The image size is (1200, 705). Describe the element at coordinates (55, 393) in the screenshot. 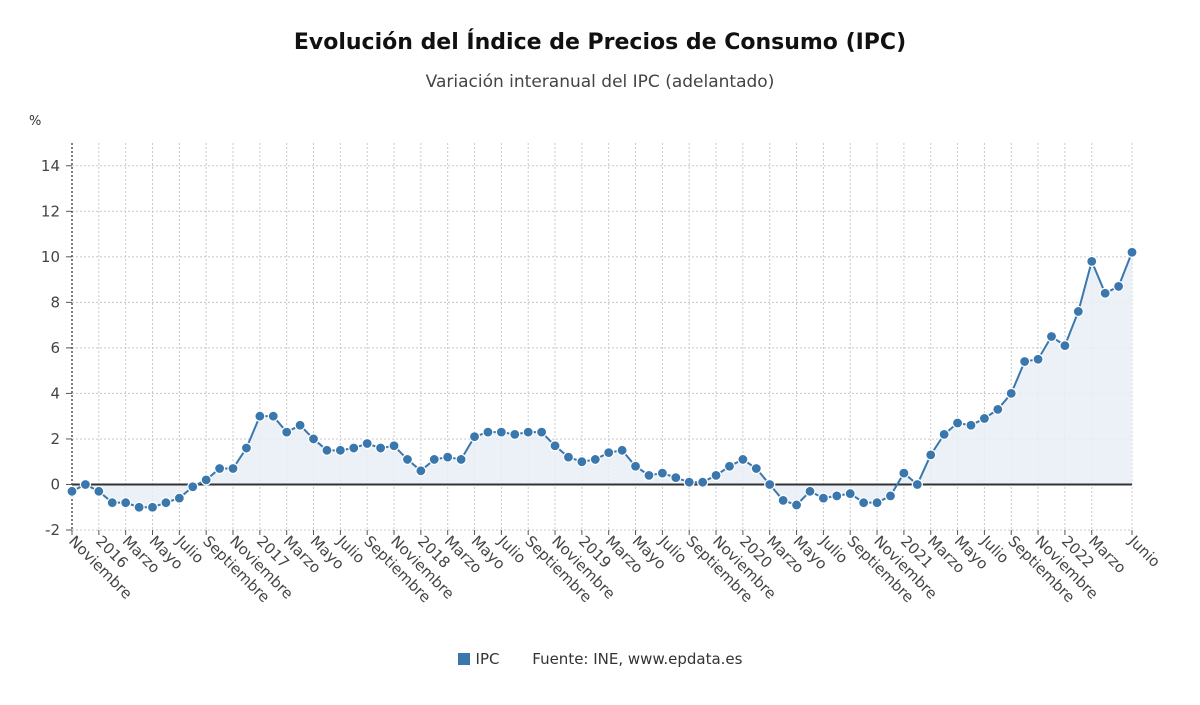

I see `y-tick-label: 4` at that location.